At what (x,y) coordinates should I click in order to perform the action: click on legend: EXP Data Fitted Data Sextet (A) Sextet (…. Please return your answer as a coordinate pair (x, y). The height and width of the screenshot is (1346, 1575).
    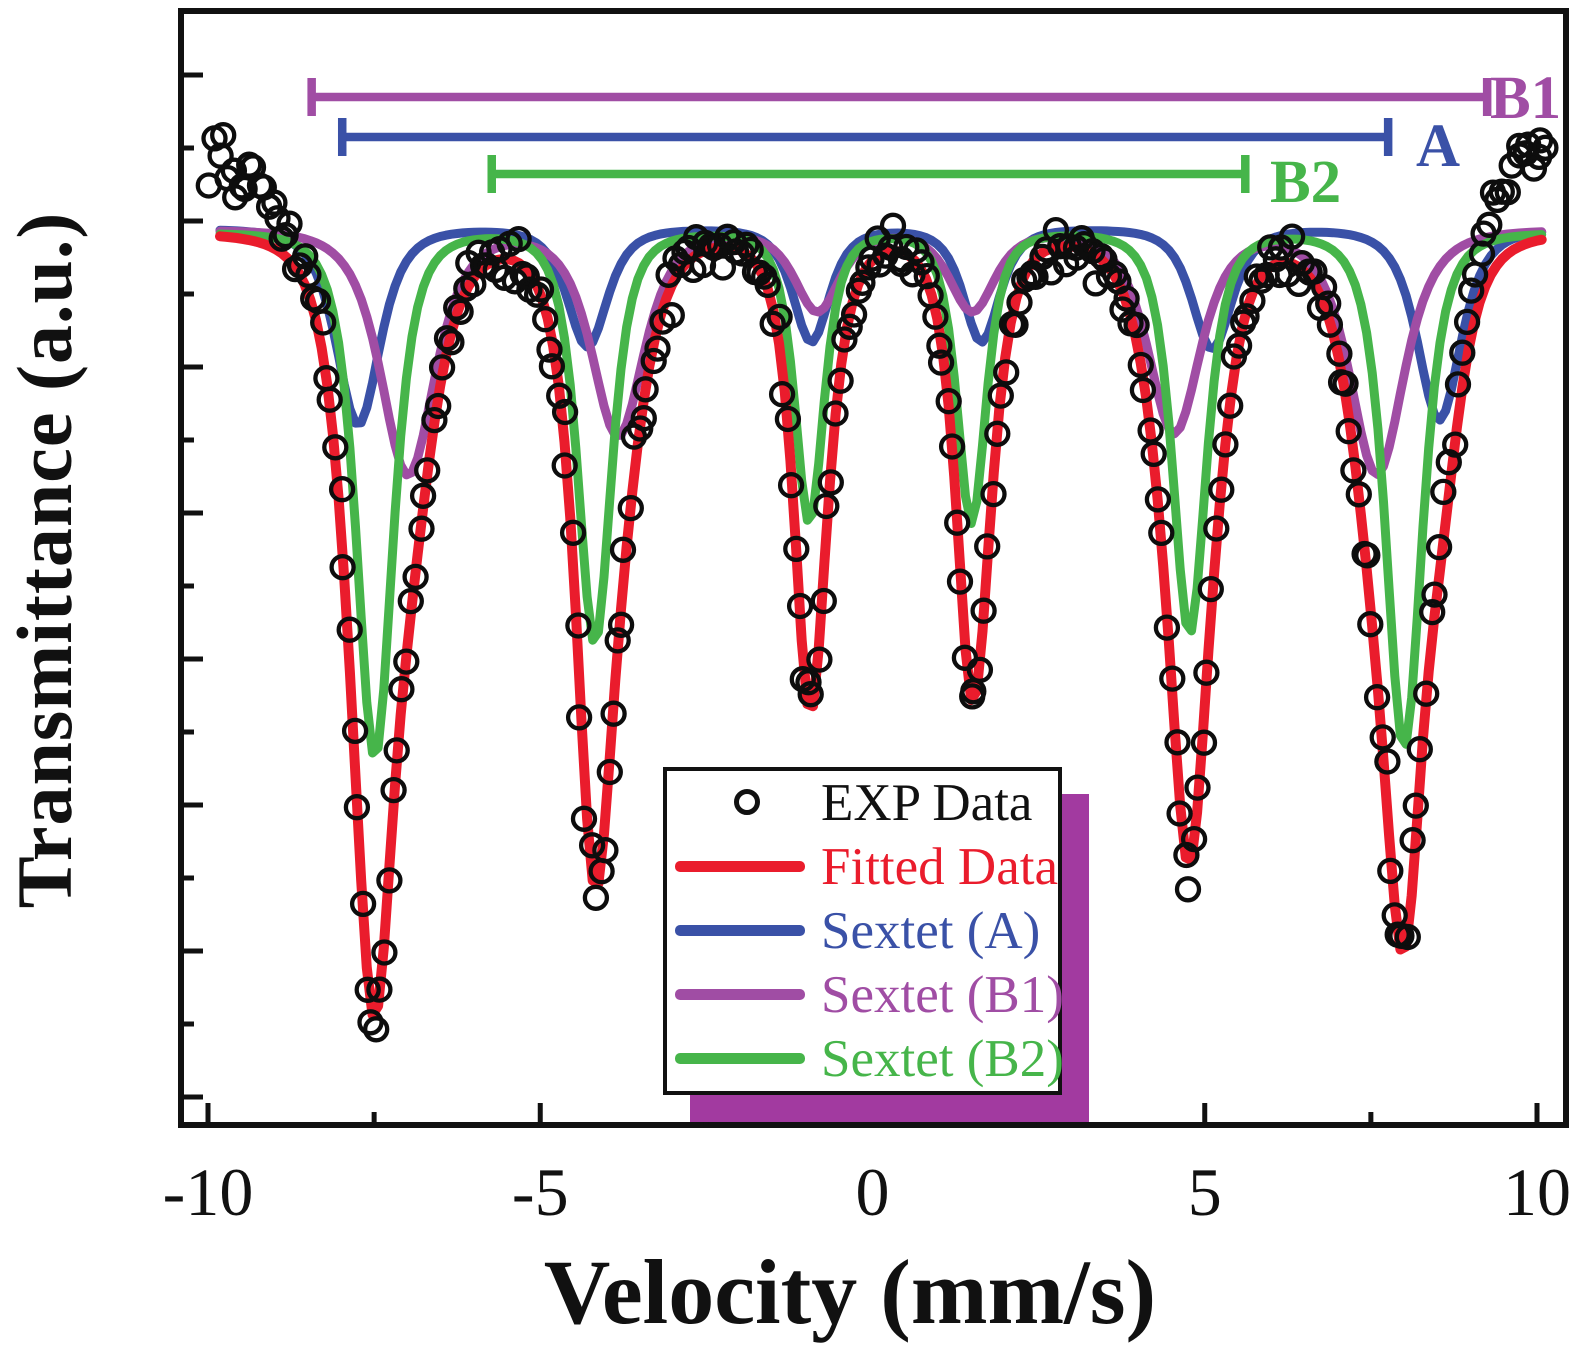
    Looking at the image, I should click on (863, 931).